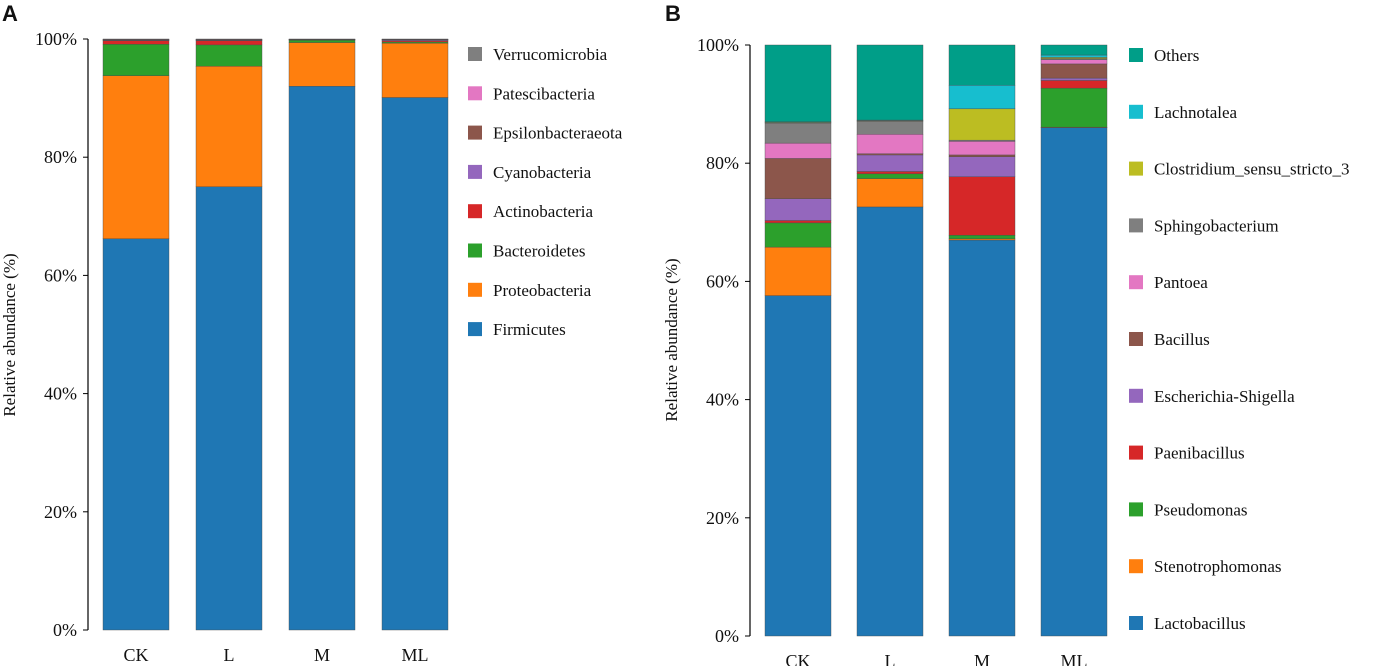  I want to click on panel-b-y-tick-label: 0%, so click(727, 636).